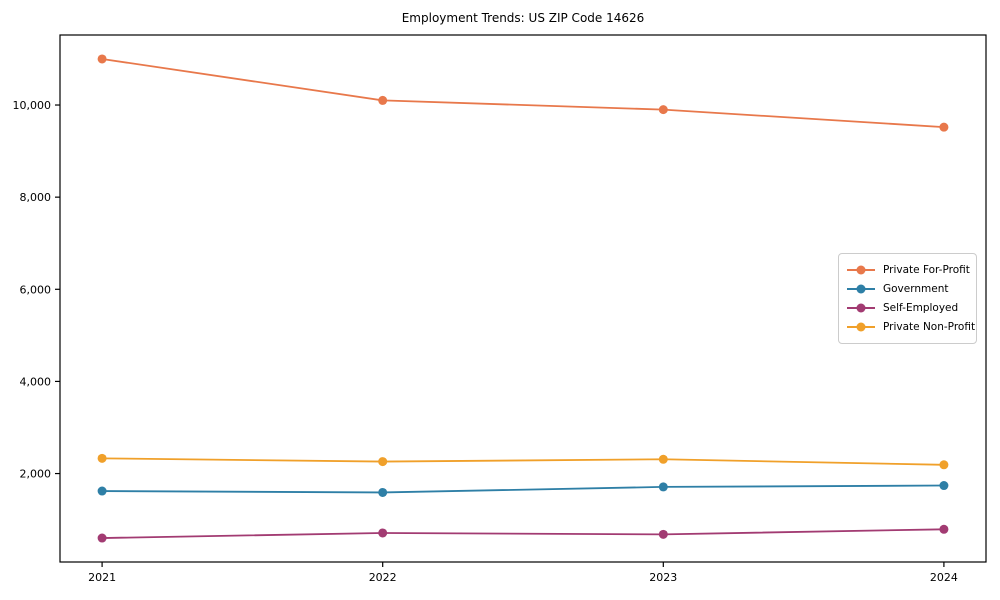 Image resolution: width=1000 pixels, height=600 pixels. Describe the element at coordinates (523, 461) in the screenshot. I see `series-line-private-non-profit` at that location.